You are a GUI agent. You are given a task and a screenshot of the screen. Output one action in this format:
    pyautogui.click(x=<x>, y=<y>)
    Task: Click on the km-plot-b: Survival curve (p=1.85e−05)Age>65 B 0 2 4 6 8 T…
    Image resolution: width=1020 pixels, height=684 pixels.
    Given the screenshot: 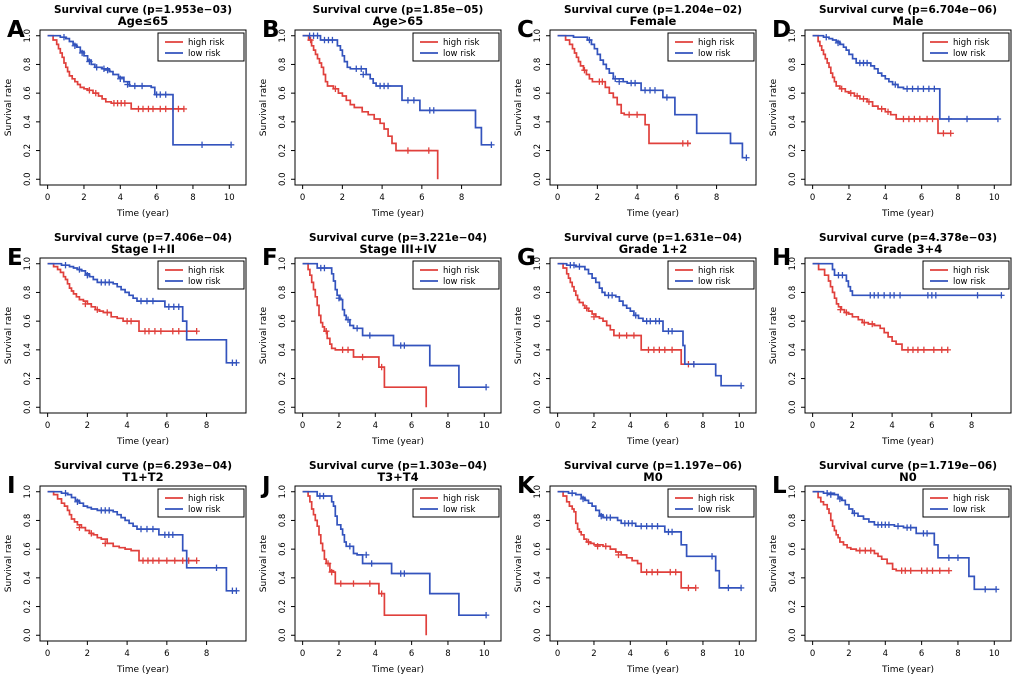 What is the action you would take?
    pyautogui.click(x=380, y=111)
    